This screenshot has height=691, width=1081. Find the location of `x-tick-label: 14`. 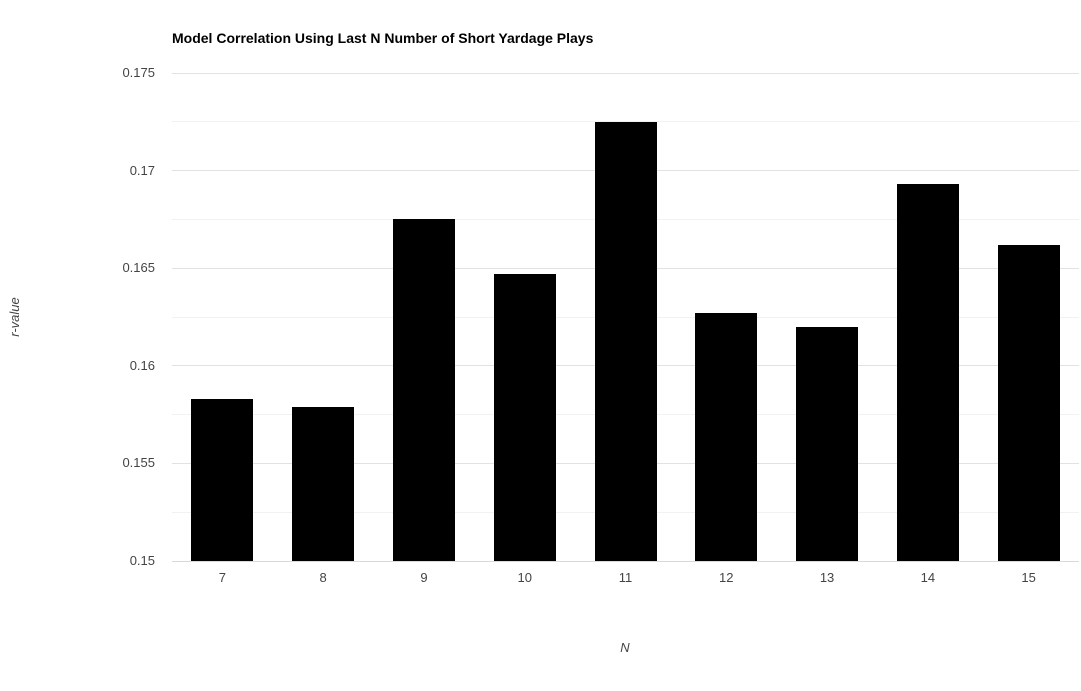

x-tick-label: 14 is located at coordinates (928, 577).